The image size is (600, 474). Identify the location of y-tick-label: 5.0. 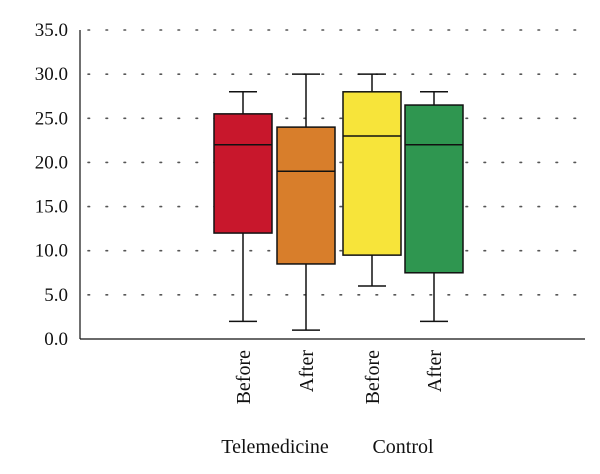
(56, 295).